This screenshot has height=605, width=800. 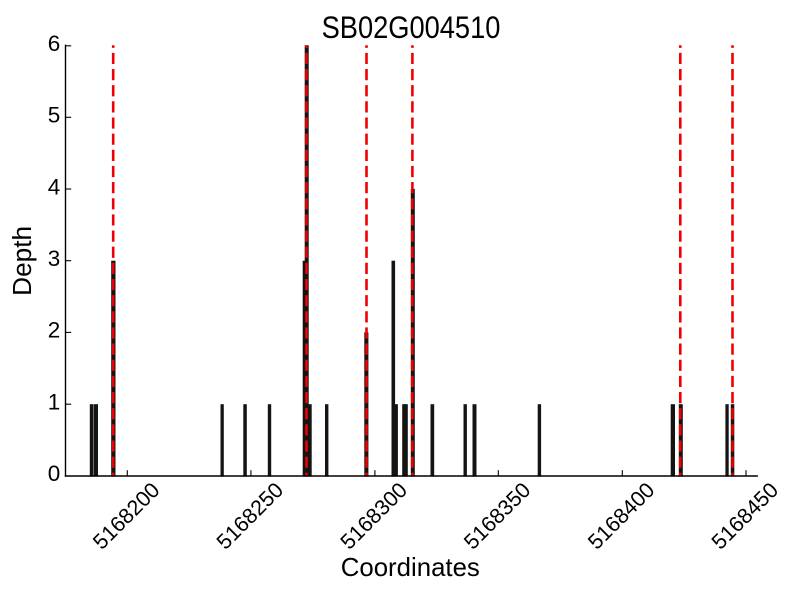 What do you see at coordinates (54, 473) in the screenshot?
I see `svg-text: 0` at bounding box center [54, 473].